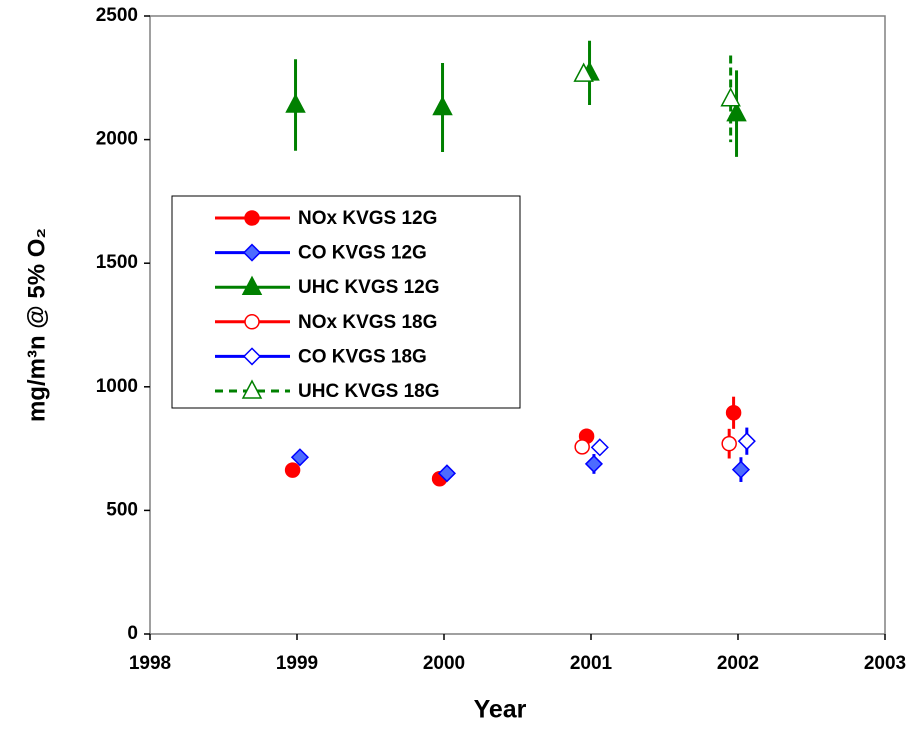 The image size is (919, 729). I want to click on x-tick-label: 2001, so click(591, 663).